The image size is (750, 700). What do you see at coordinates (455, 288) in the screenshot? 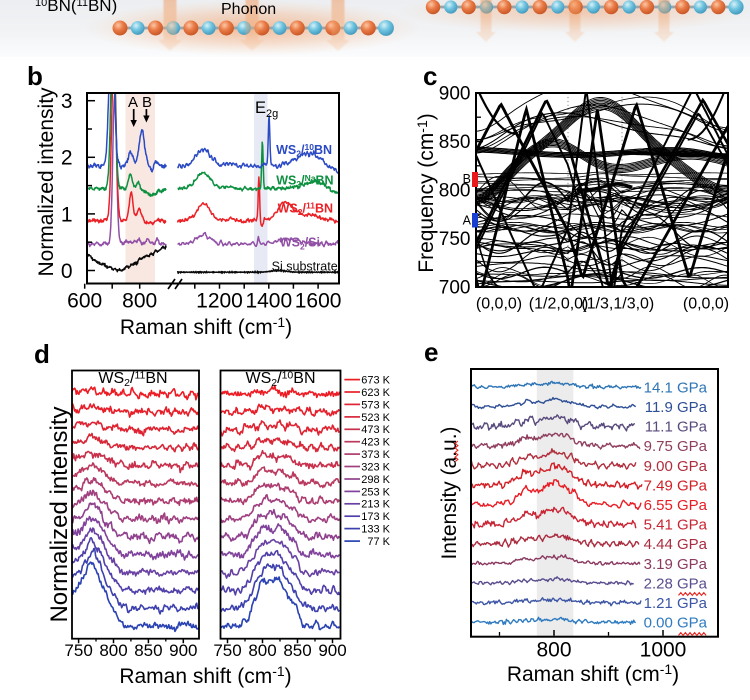
I see `svg-text: 700` at bounding box center [455, 288].